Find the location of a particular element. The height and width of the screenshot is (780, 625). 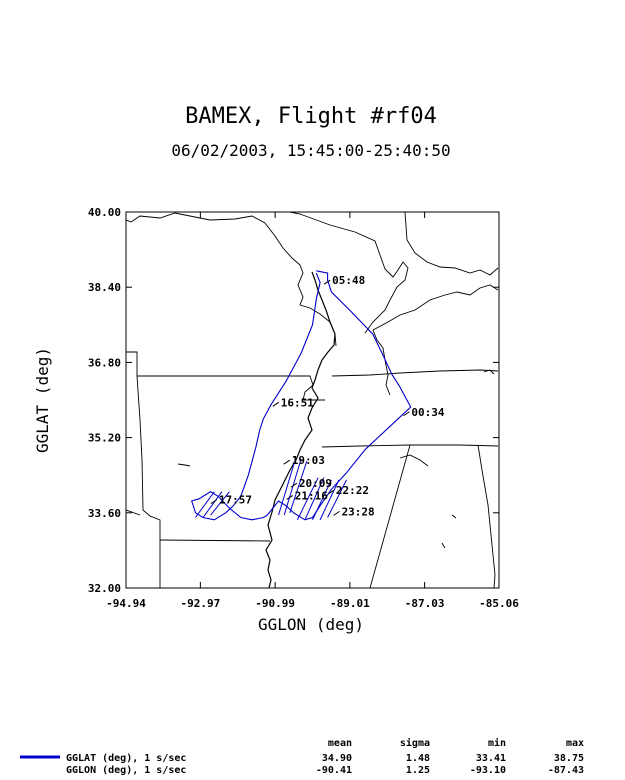

stat-gglat-max: 38.75 is located at coordinates (569, 758).